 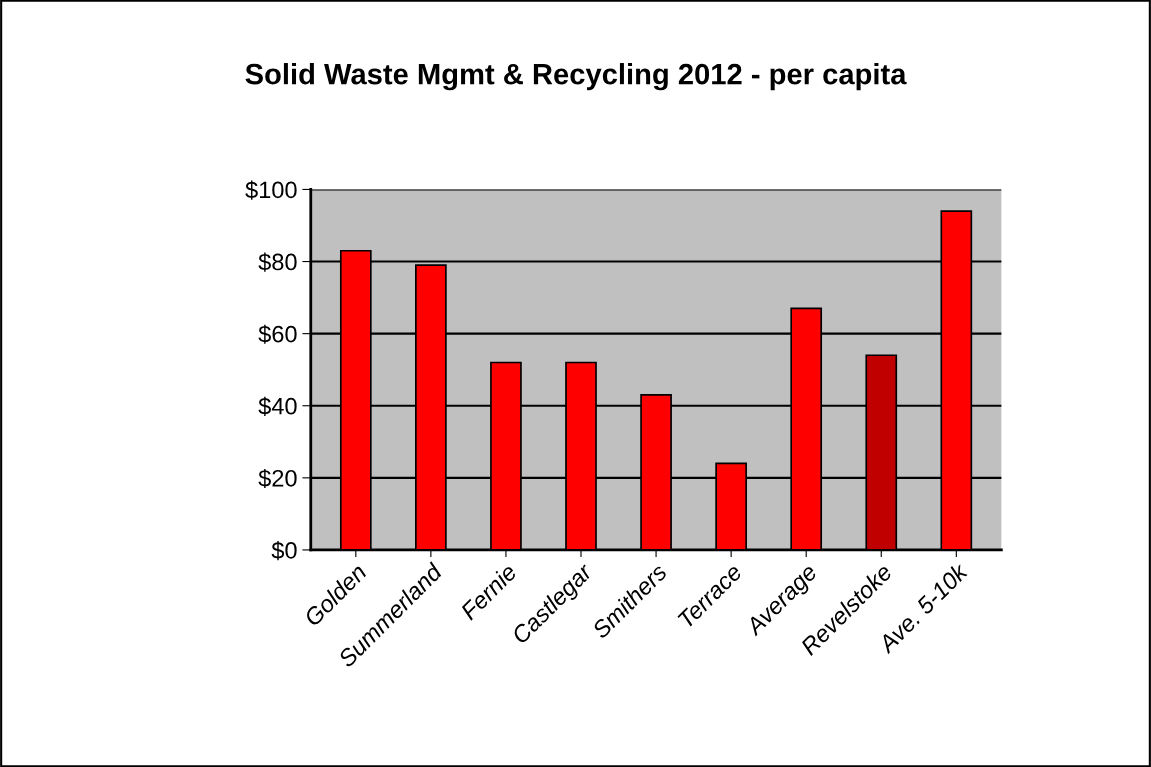 What do you see at coordinates (277, 334) in the screenshot?
I see `y-tick-label: $60` at bounding box center [277, 334].